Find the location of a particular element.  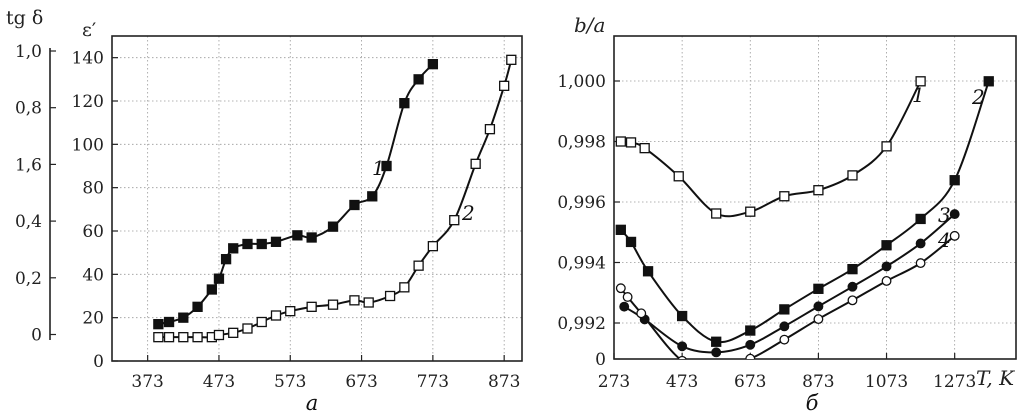

tg-delta-tick-label: 1,0 is located at coordinates (28, 52).